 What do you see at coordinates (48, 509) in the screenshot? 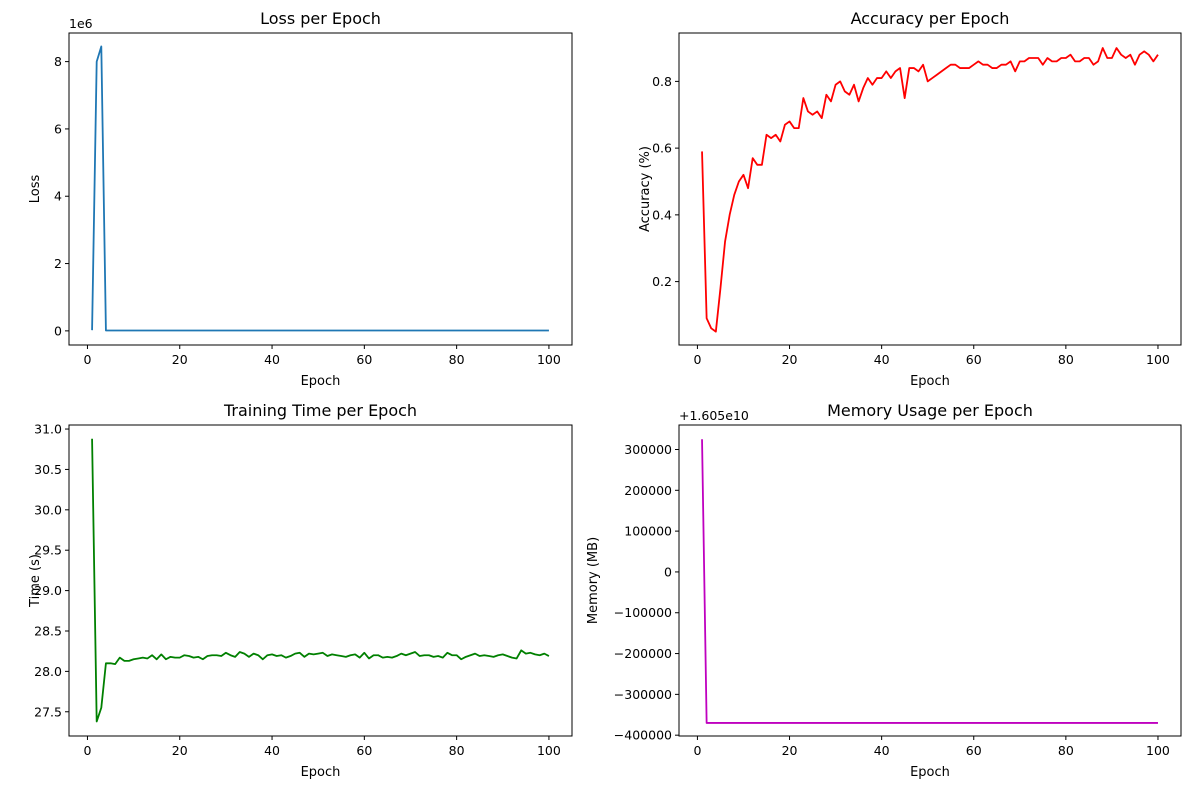
I see `time-ytick-label: 30.0` at bounding box center [48, 509].